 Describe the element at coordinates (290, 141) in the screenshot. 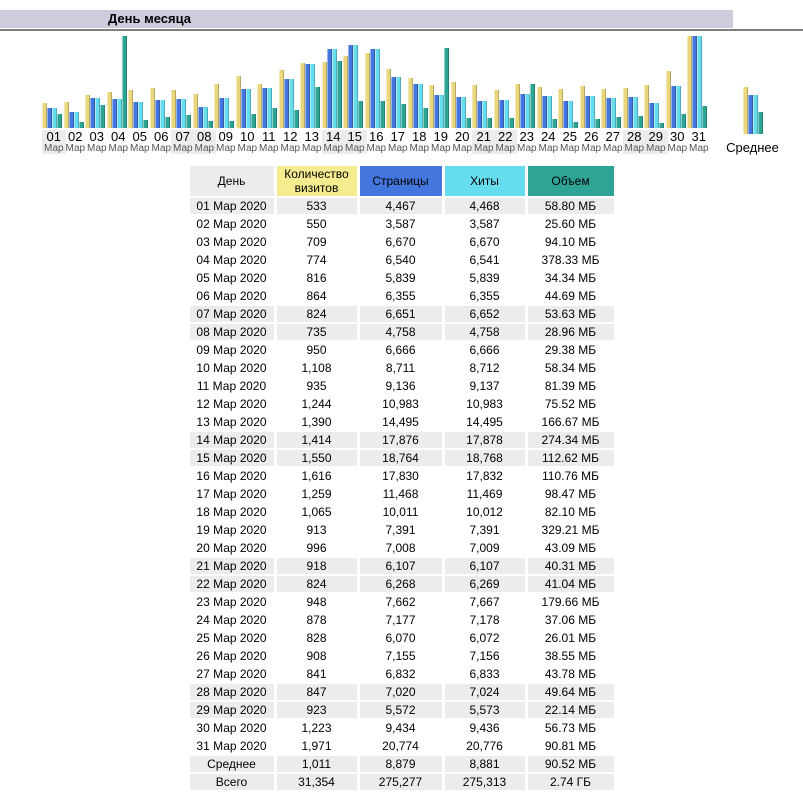

I see `chart-day-label: 12 Мар` at that location.